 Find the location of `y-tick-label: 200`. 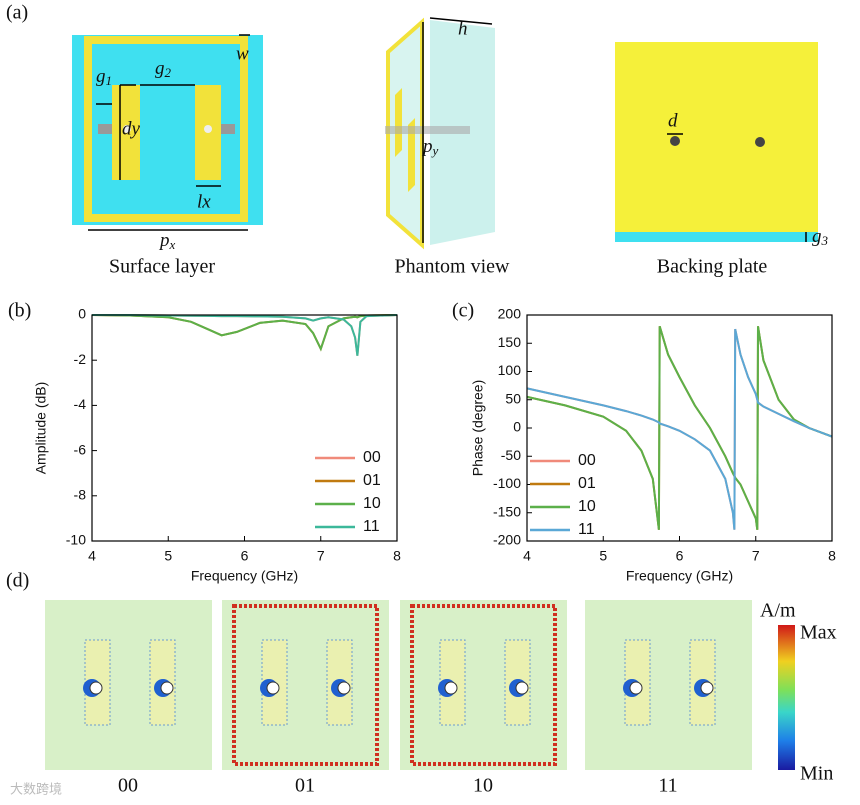

y-tick-label: 200 is located at coordinates (510, 314).